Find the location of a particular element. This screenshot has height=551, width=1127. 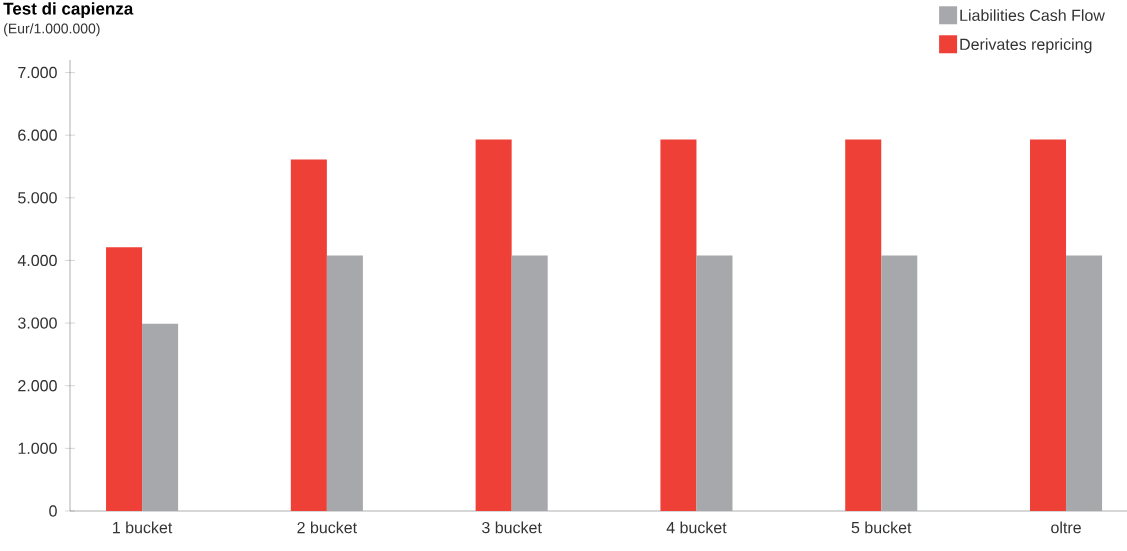

x-tick-label: 1 bucket is located at coordinates (143, 527).